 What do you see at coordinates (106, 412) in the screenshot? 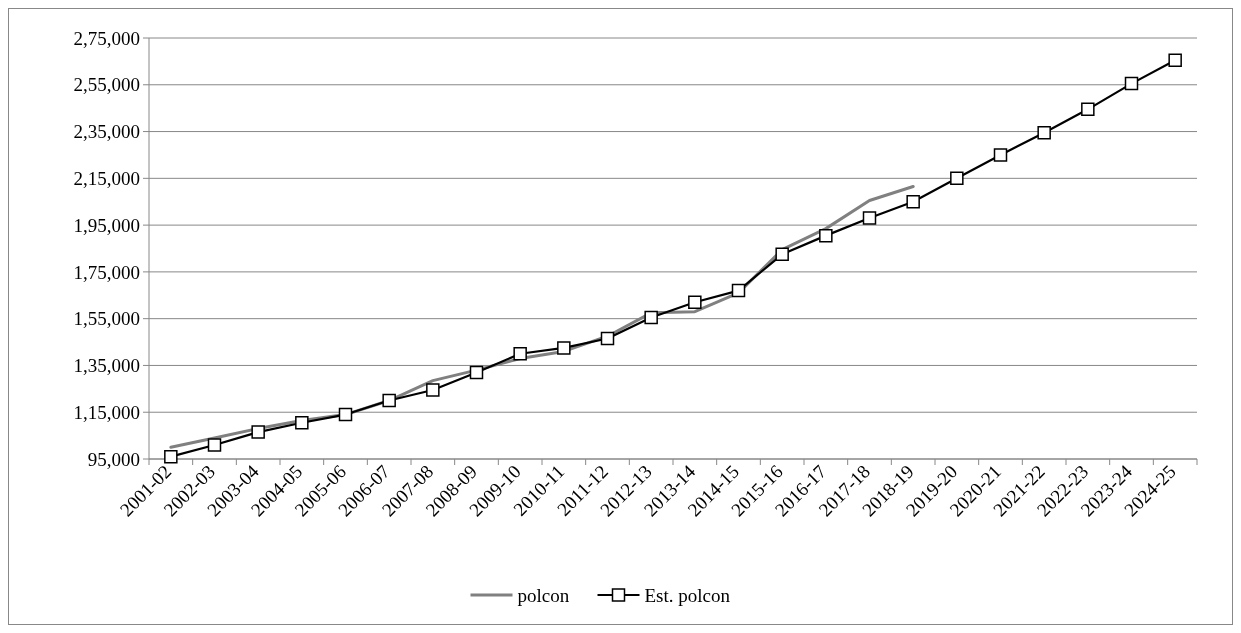
I see `y-tick-label: 1,15,000` at bounding box center [106, 412].